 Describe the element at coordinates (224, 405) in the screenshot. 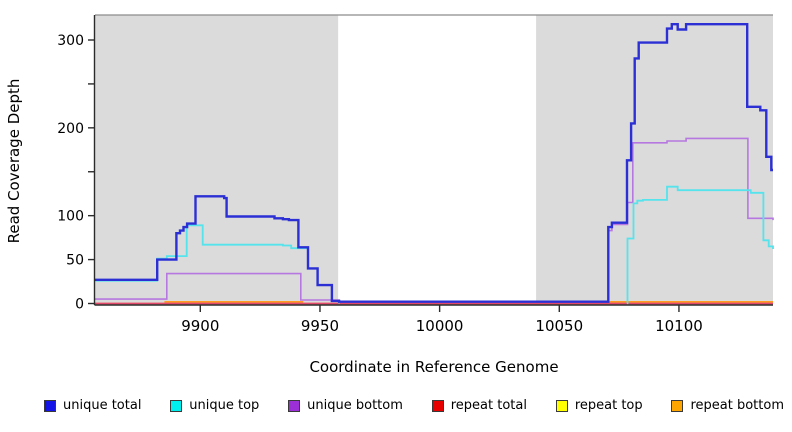

I see `legend-label: unique top` at that location.